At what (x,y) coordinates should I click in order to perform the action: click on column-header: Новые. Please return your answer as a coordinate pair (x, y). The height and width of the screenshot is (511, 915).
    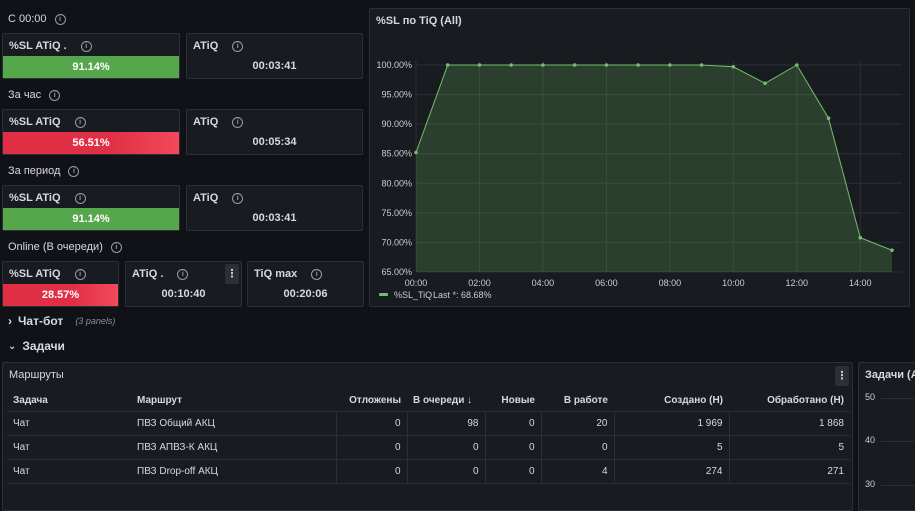
    Looking at the image, I should click on (513, 400).